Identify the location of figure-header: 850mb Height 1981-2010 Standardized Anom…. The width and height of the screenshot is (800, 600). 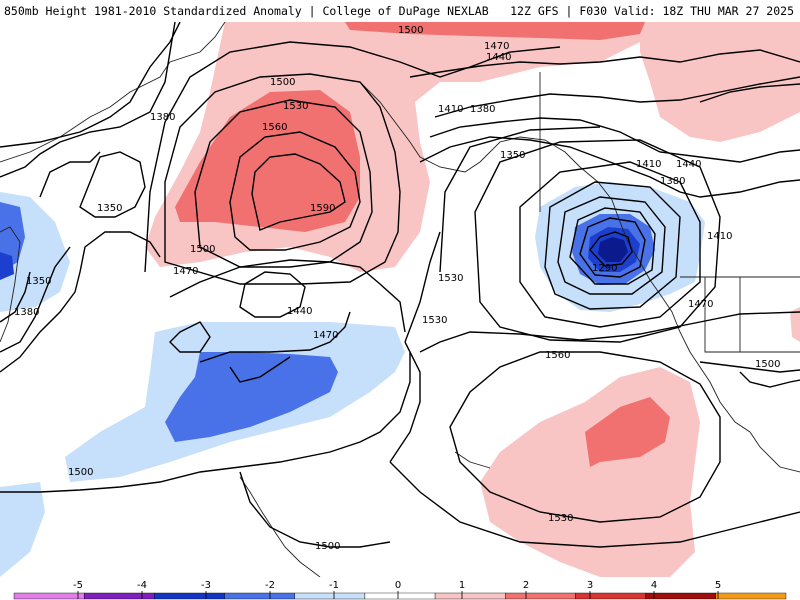
(400, 11).